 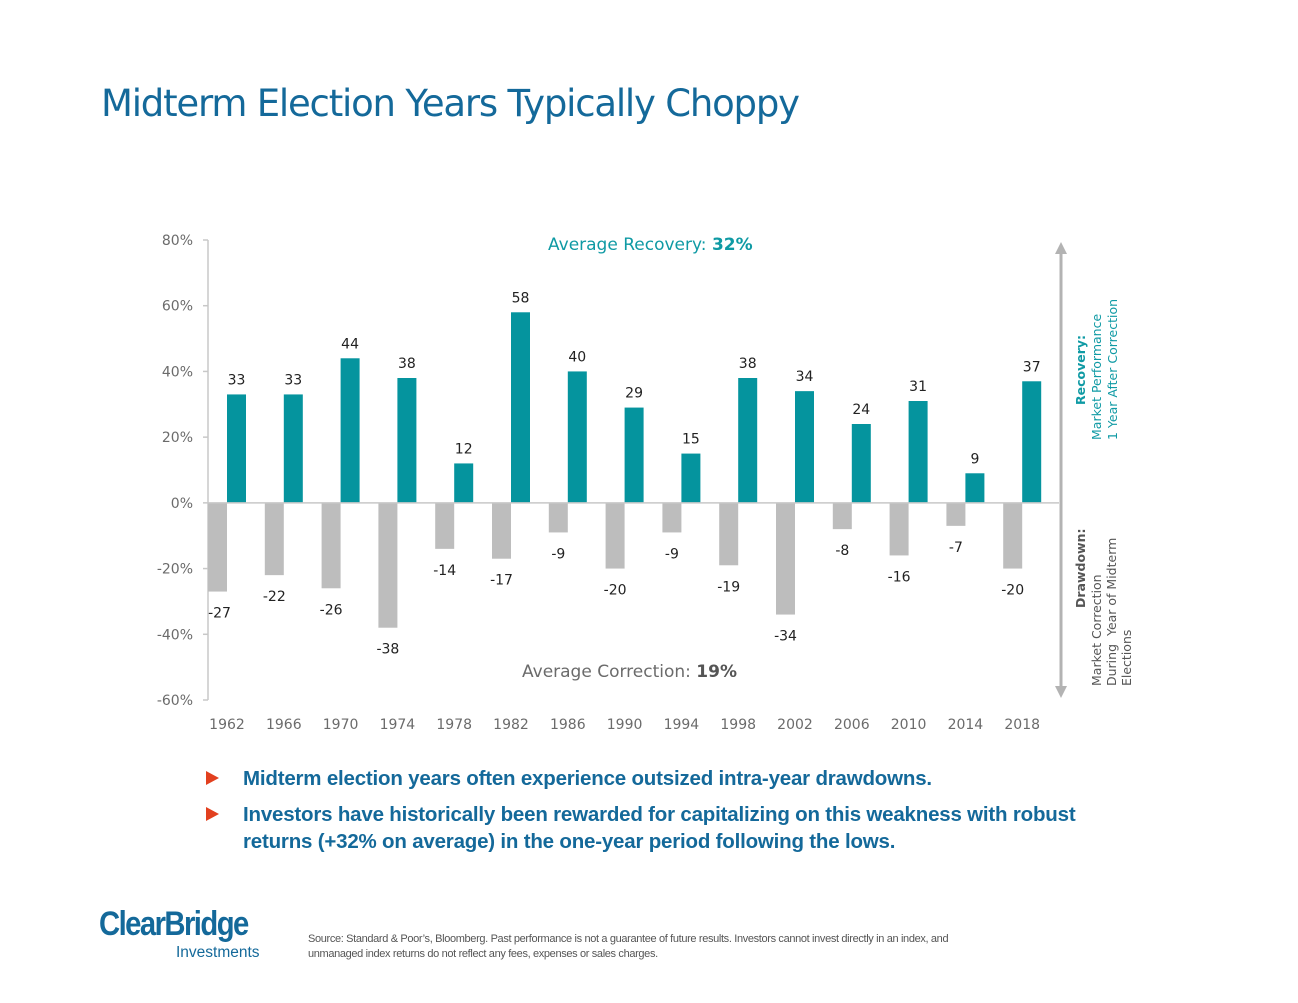 What do you see at coordinates (227, 725) in the screenshot?
I see `x-tick-label: 1962` at bounding box center [227, 725].